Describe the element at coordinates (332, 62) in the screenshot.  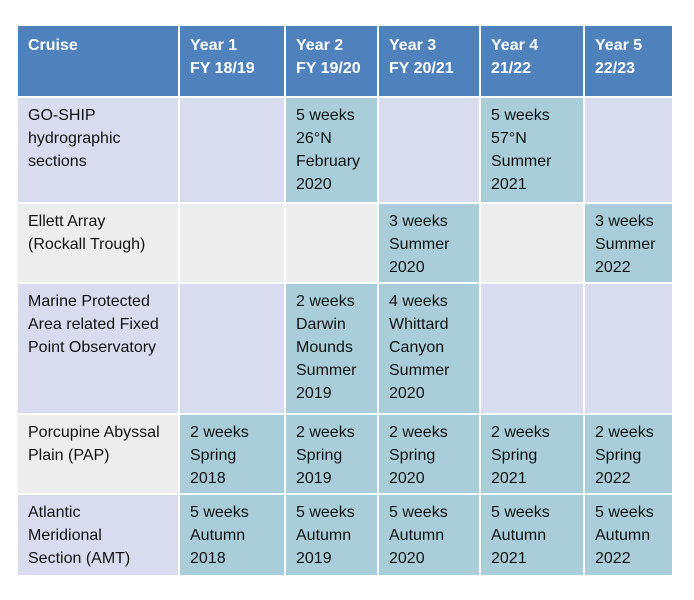
I see `header-year-2: Year 2 FY 19/20` at that location.